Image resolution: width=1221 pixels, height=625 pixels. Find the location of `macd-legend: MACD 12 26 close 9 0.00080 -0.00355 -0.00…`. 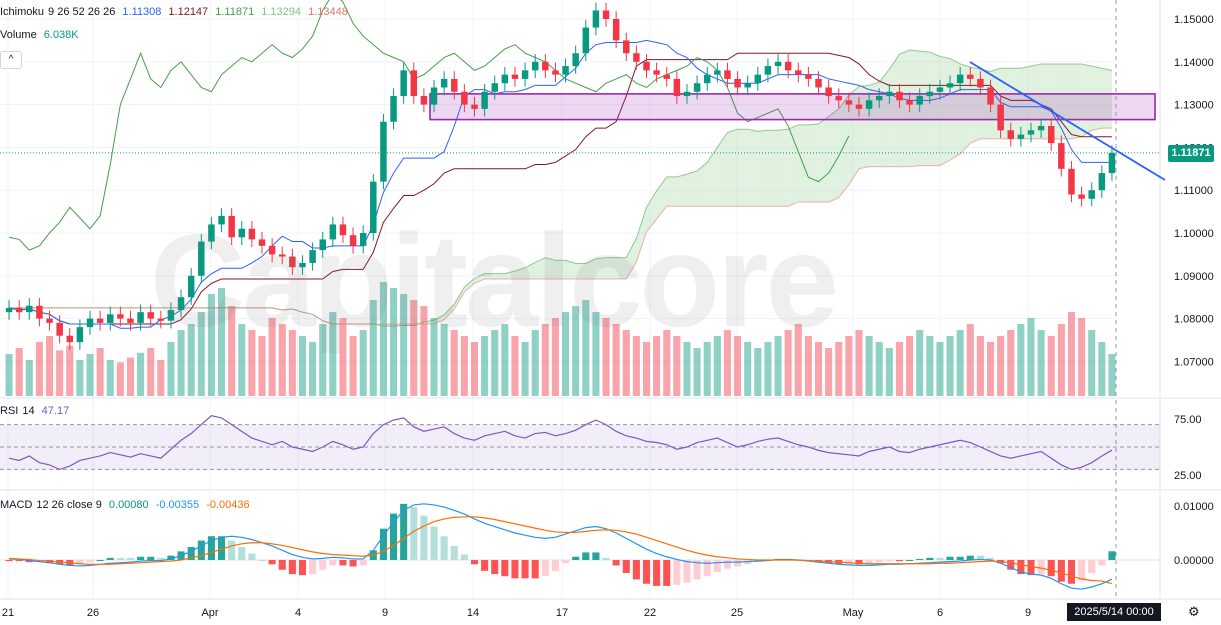

macd-legend: MACD 12 26 close 9 0.00080 -0.00355 -0.00… is located at coordinates (127, 505).